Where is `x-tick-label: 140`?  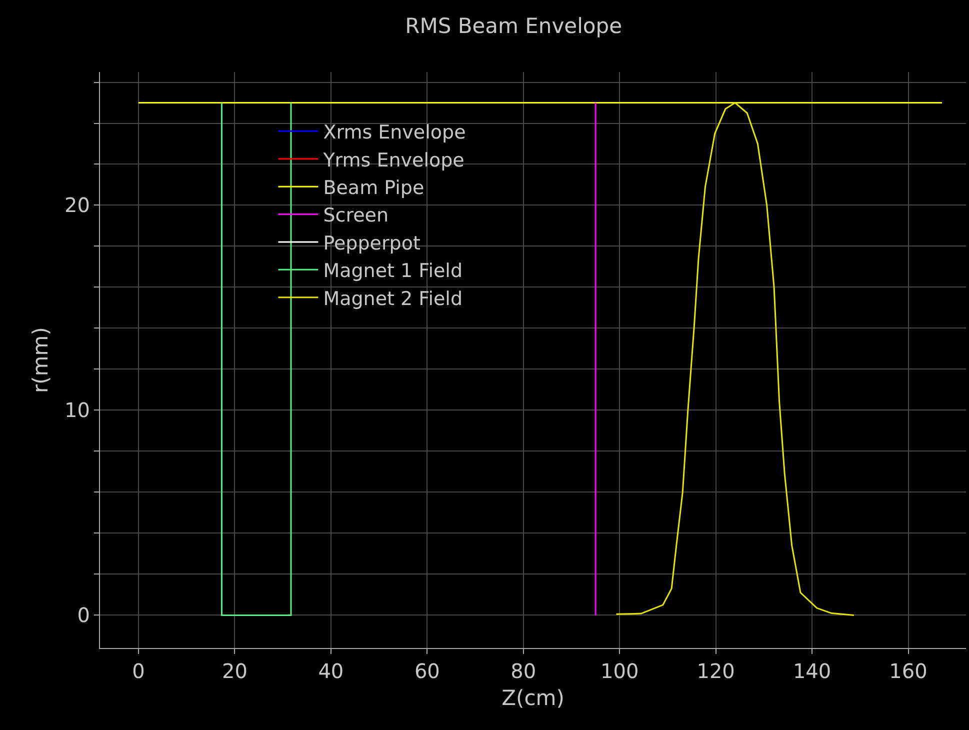
x-tick-label: 140 is located at coordinates (812, 671).